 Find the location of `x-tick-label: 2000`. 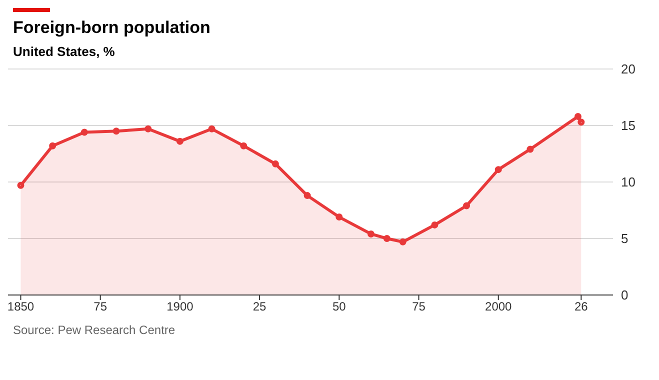

x-tick-label: 2000 is located at coordinates (498, 307).